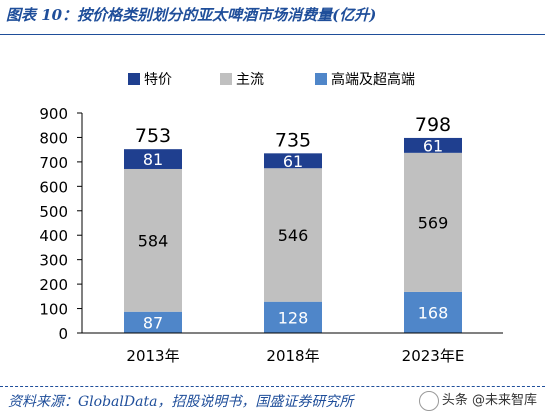 Image resolution: width=545 pixels, height=416 pixels. I want to click on bar-total-label: 735, so click(293, 140).